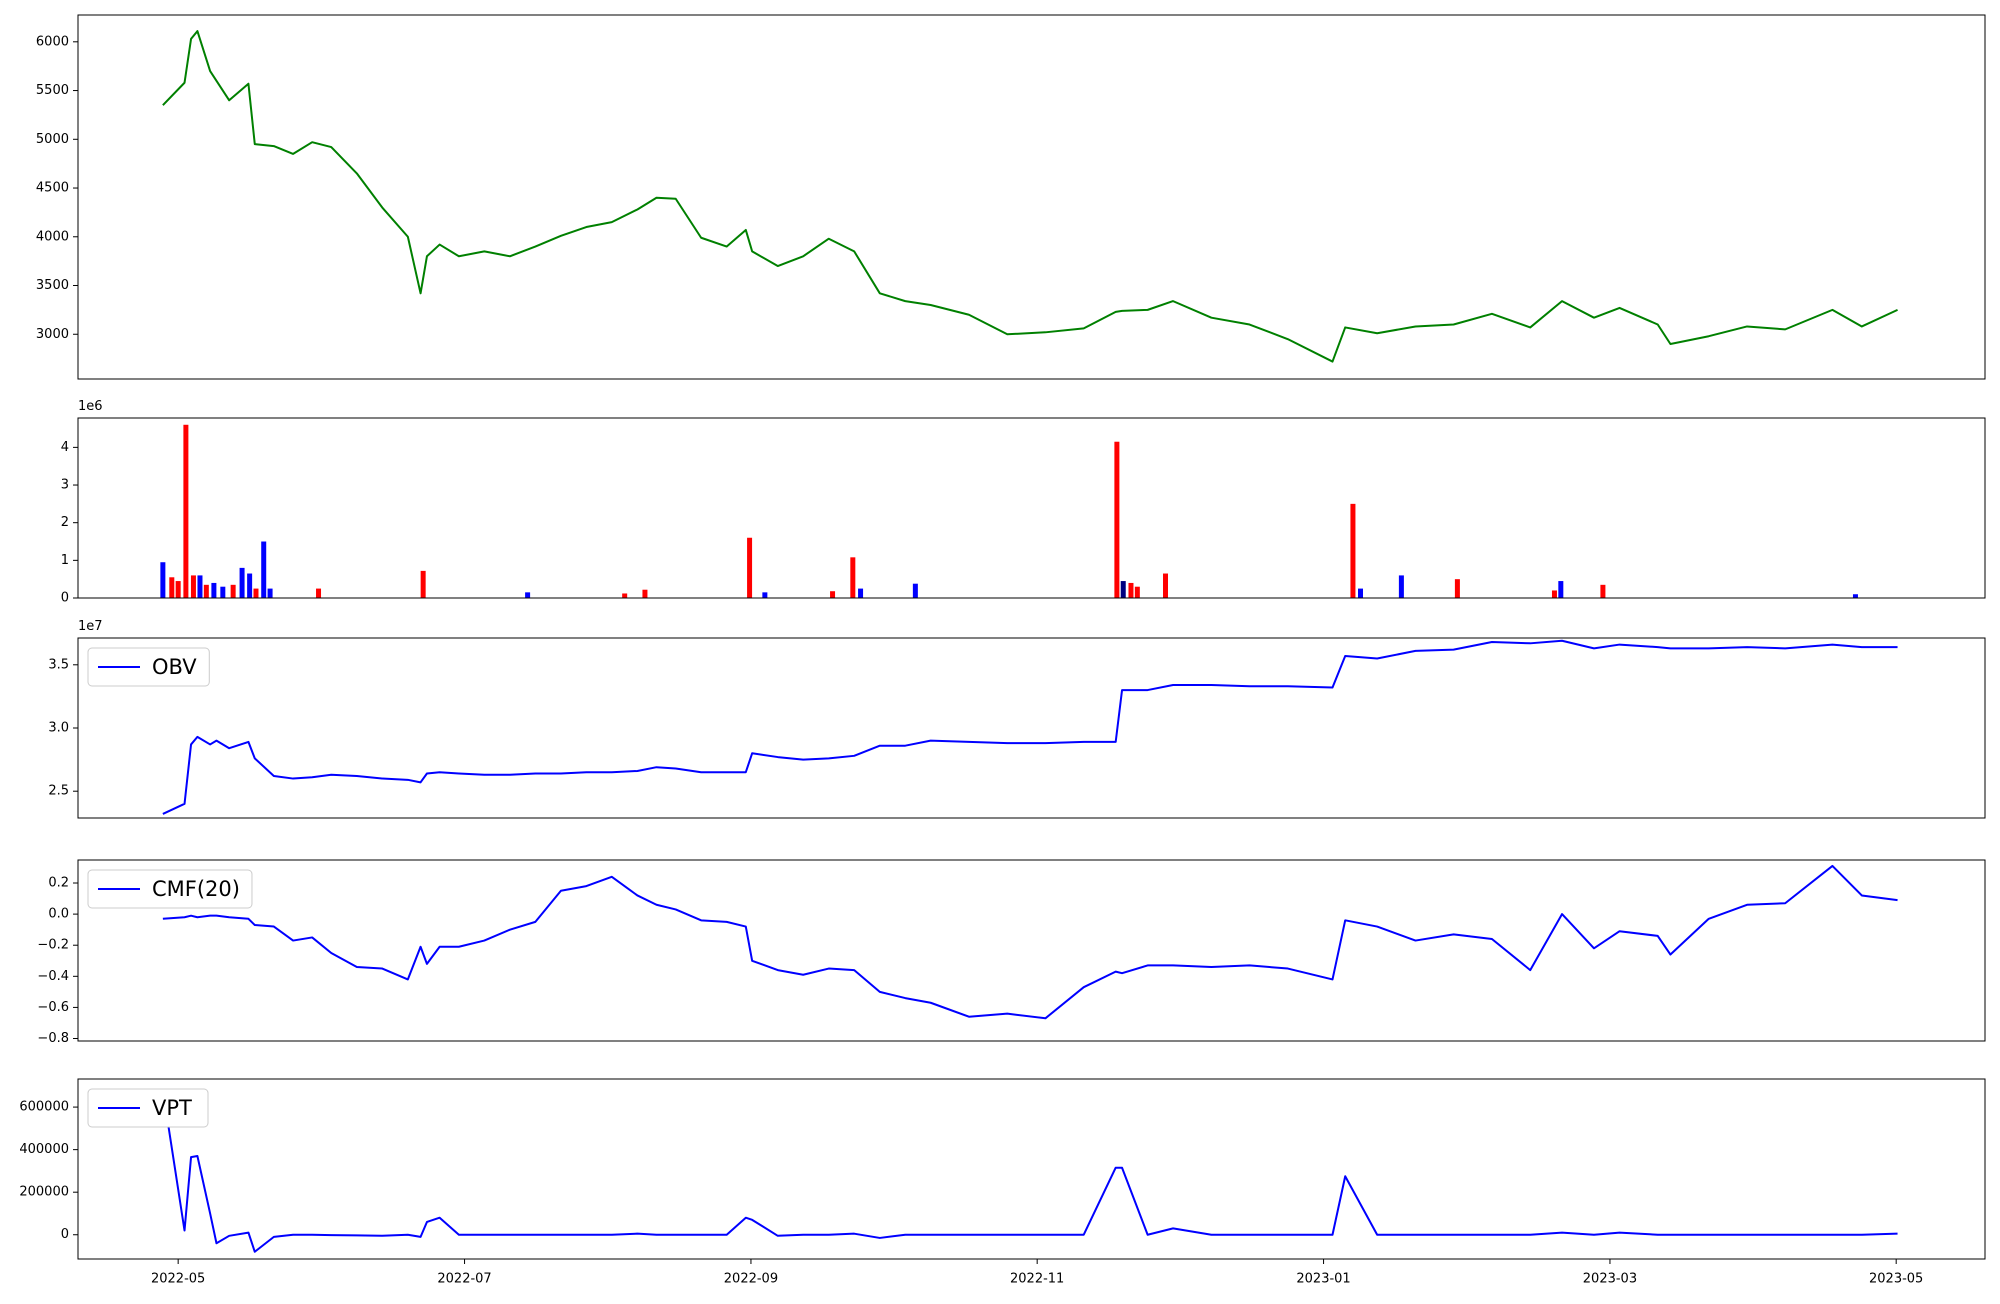  I want to click on x-tick-label: 2023-05, so click(1896, 1279).